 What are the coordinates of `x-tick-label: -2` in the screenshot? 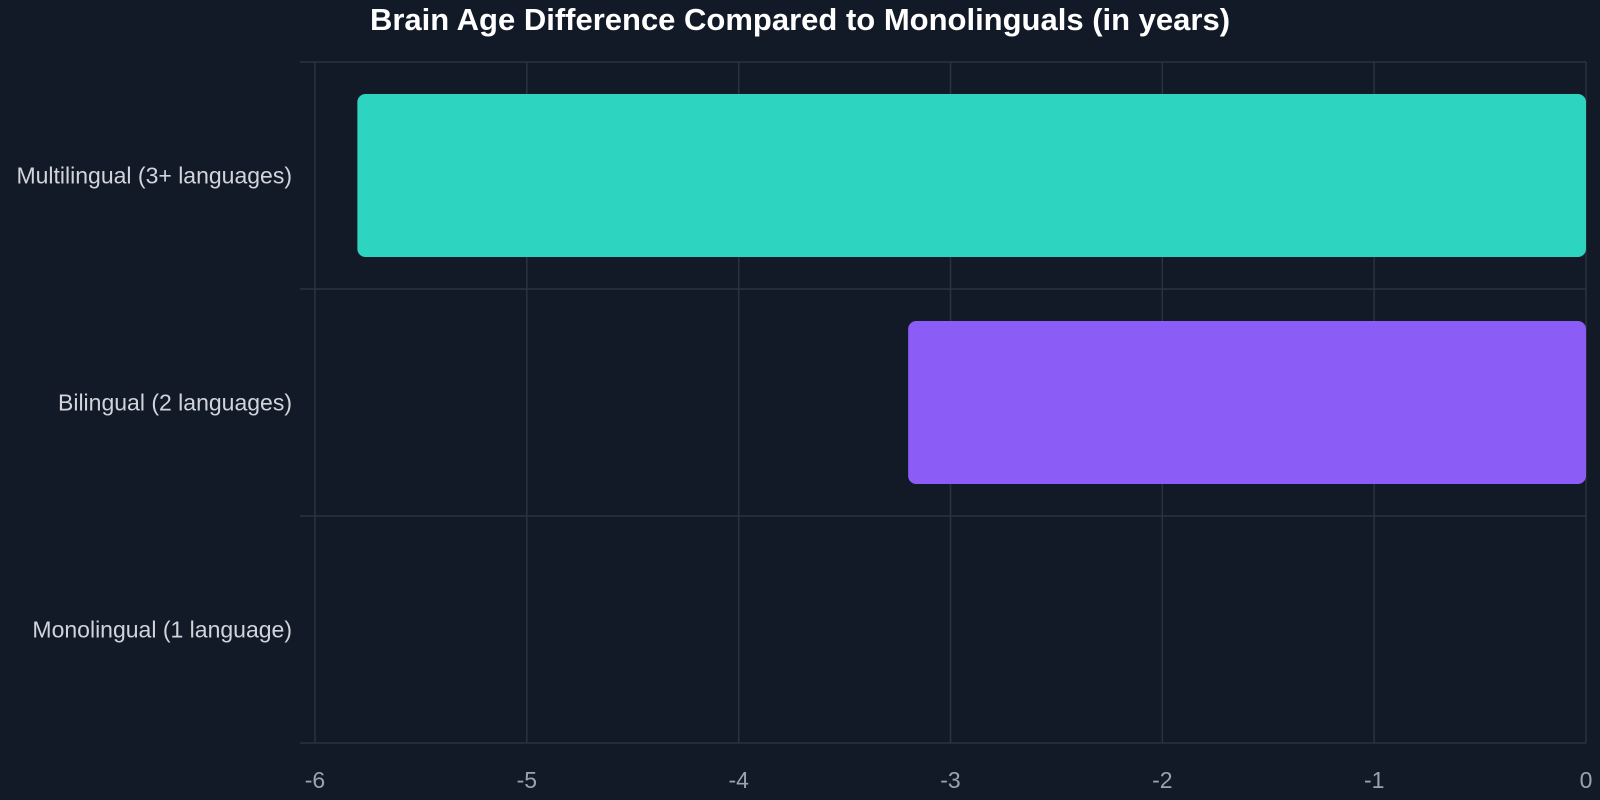 It's located at (1162, 780).